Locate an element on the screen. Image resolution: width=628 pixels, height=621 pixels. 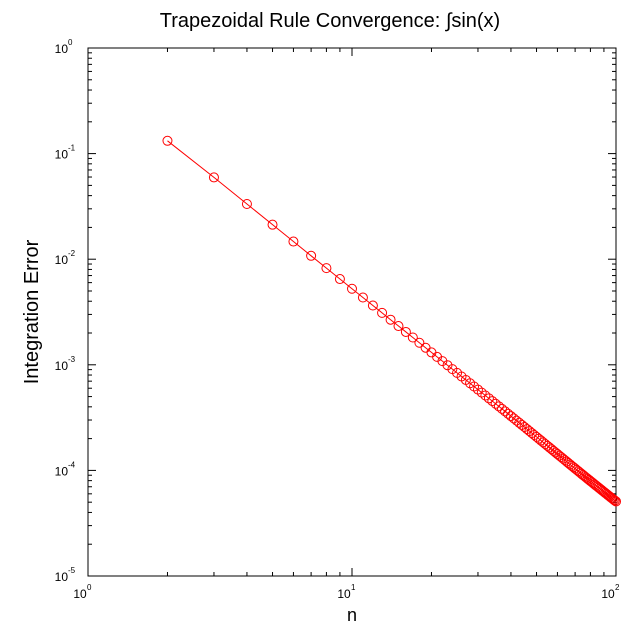
y-tick-label-exponent: -4 is located at coordinates (72, 464).